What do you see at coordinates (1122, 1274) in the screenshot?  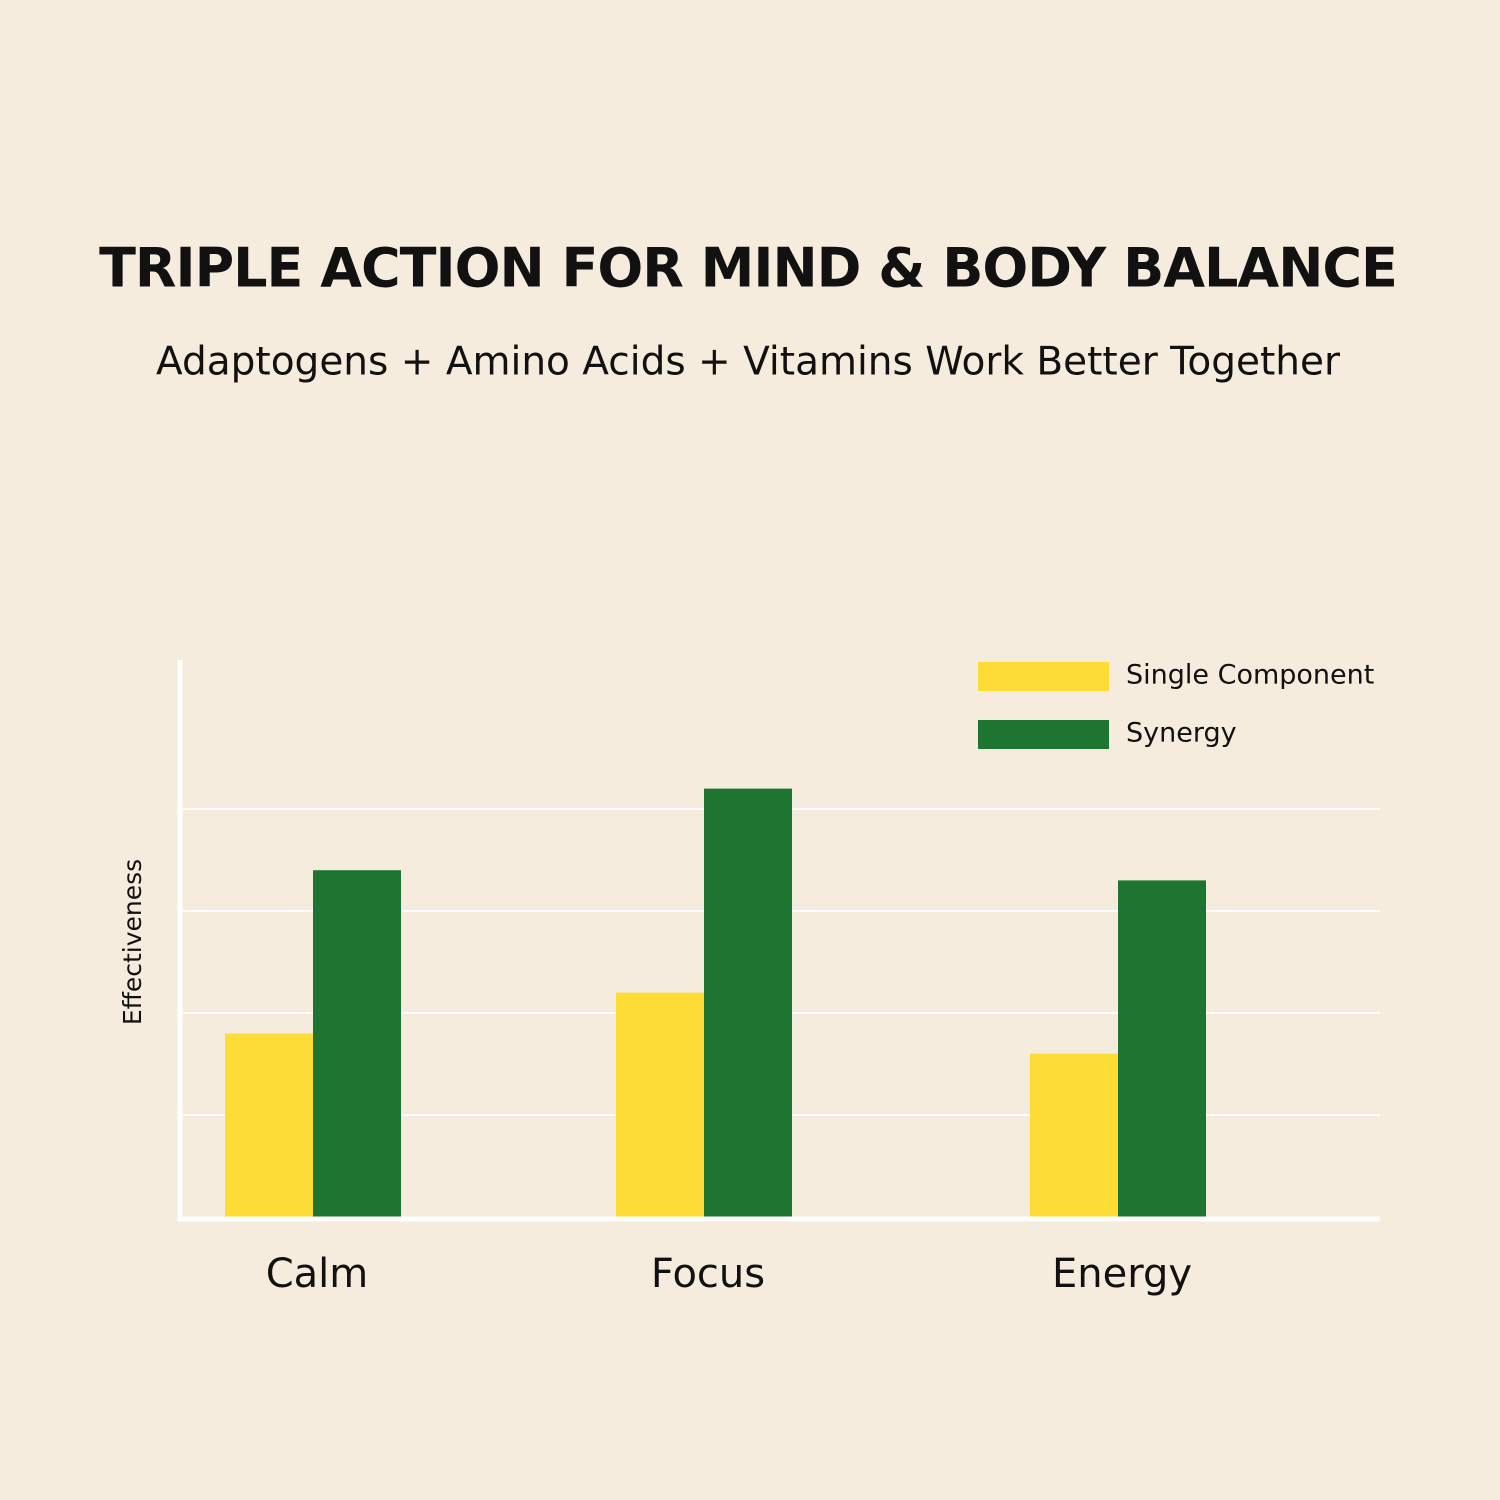 I see `x-tick-label: Energy` at bounding box center [1122, 1274].